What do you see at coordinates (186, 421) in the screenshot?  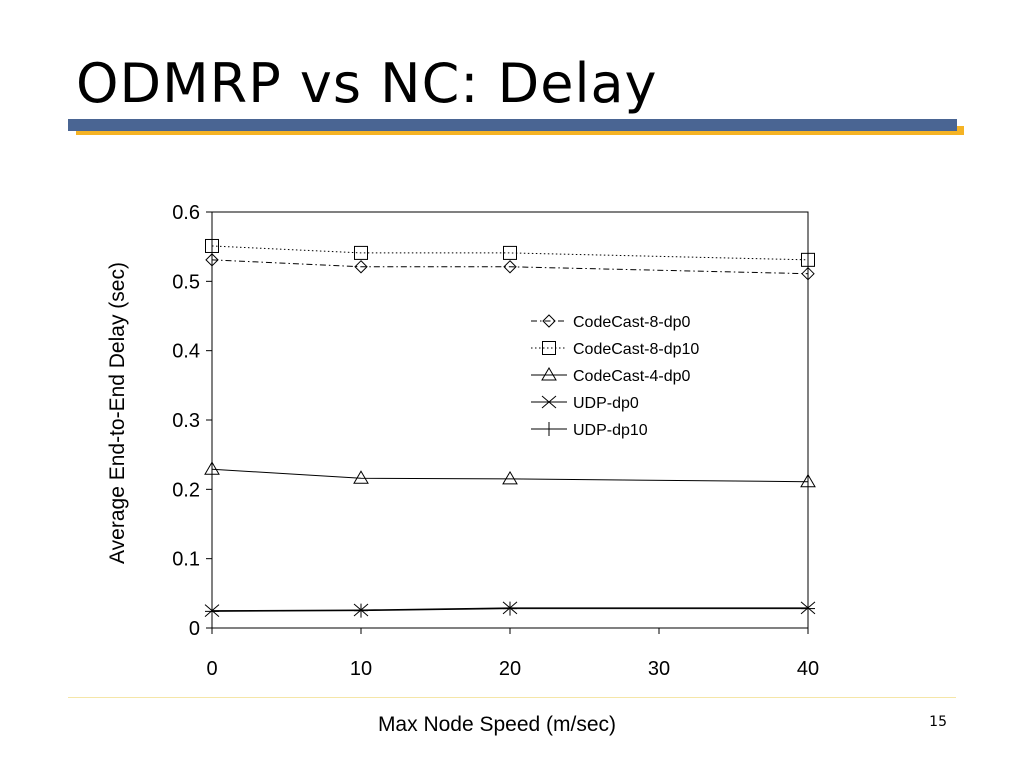 I see `y-tick-label: 0.3` at bounding box center [186, 421].